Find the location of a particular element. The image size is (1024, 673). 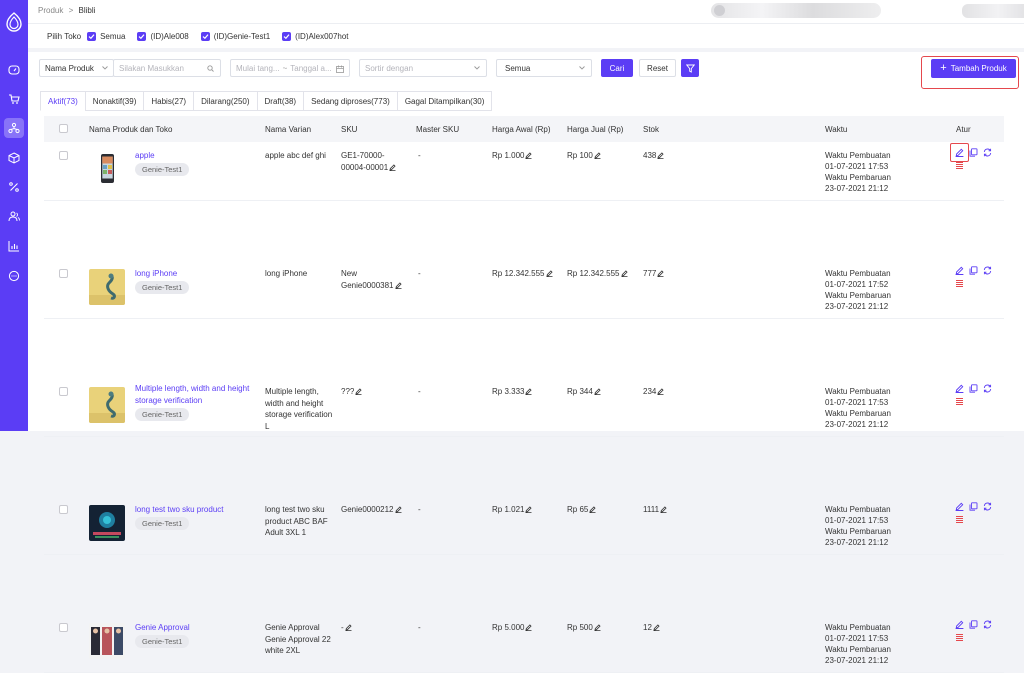

tab-dilarang: Dilarang(250) is located at coordinates (225, 101).